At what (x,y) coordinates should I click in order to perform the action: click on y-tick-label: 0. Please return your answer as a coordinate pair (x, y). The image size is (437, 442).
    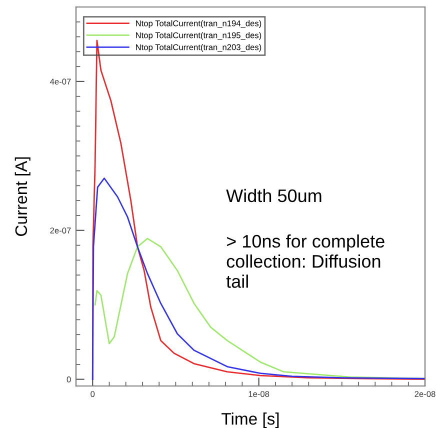
    Looking at the image, I should click on (68, 379).